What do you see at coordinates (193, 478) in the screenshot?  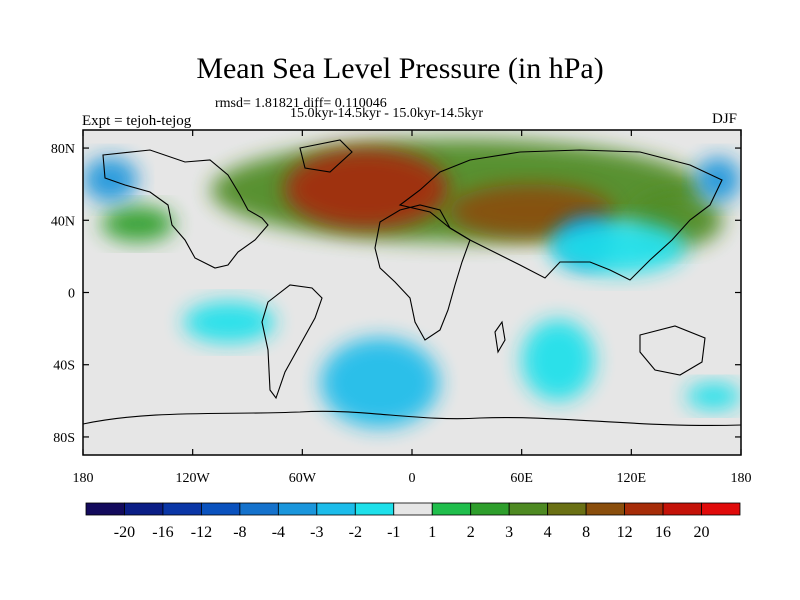 I see `x-tick-label: 120W` at bounding box center [193, 478].